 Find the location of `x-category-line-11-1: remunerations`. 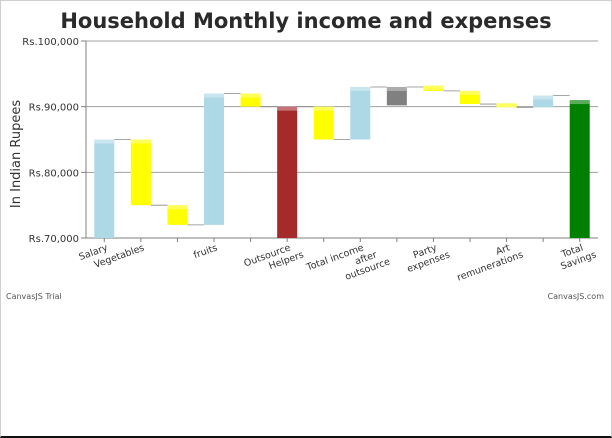

x-category-line-11-1: remunerations is located at coordinates (490, 266).